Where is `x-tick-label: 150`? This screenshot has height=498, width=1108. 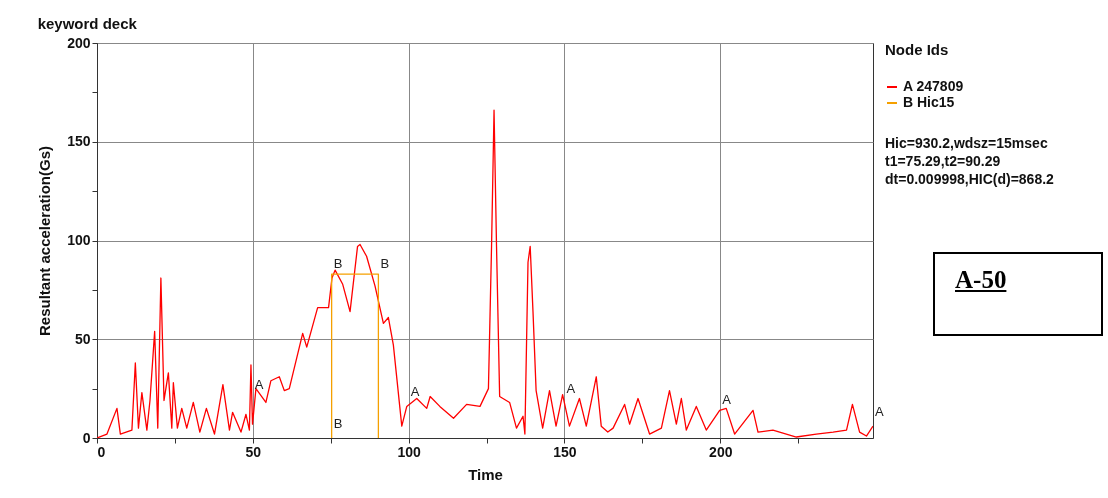
x-tick-label: 150 is located at coordinates (565, 451).